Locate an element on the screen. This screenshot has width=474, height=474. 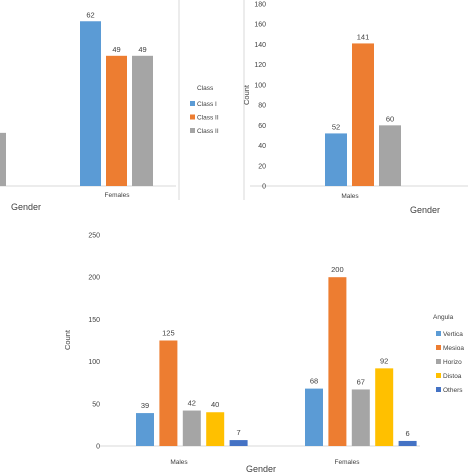
panel-a-bar-label-0: 62 is located at coordinates (90, 14).